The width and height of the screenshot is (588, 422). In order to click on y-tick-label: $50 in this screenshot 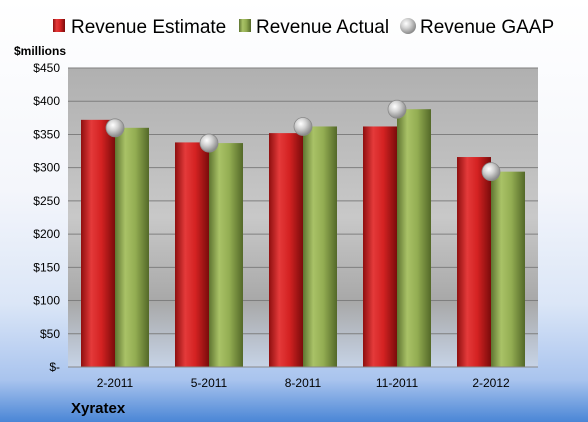, I will do `click(50, 334)`.